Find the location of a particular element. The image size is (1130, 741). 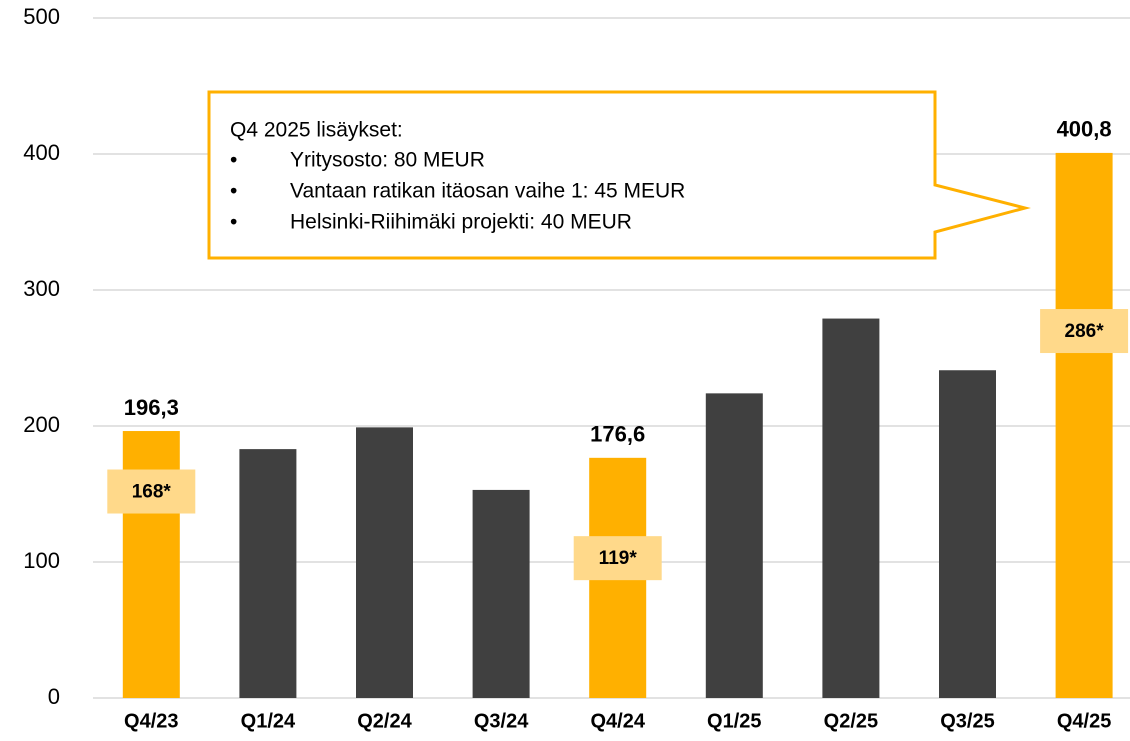

x-tick-label: Q2/24 is located at coordinates (384, 721).